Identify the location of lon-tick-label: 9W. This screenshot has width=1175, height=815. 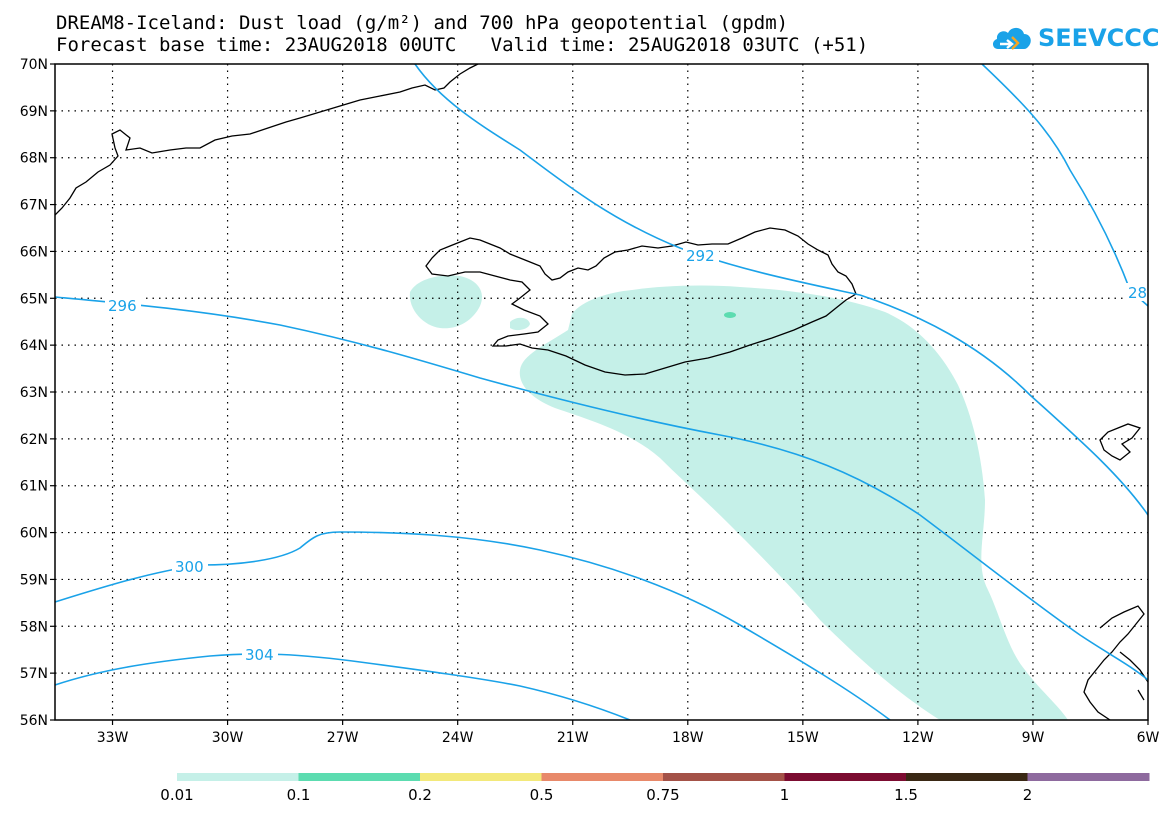
(1033, 738).